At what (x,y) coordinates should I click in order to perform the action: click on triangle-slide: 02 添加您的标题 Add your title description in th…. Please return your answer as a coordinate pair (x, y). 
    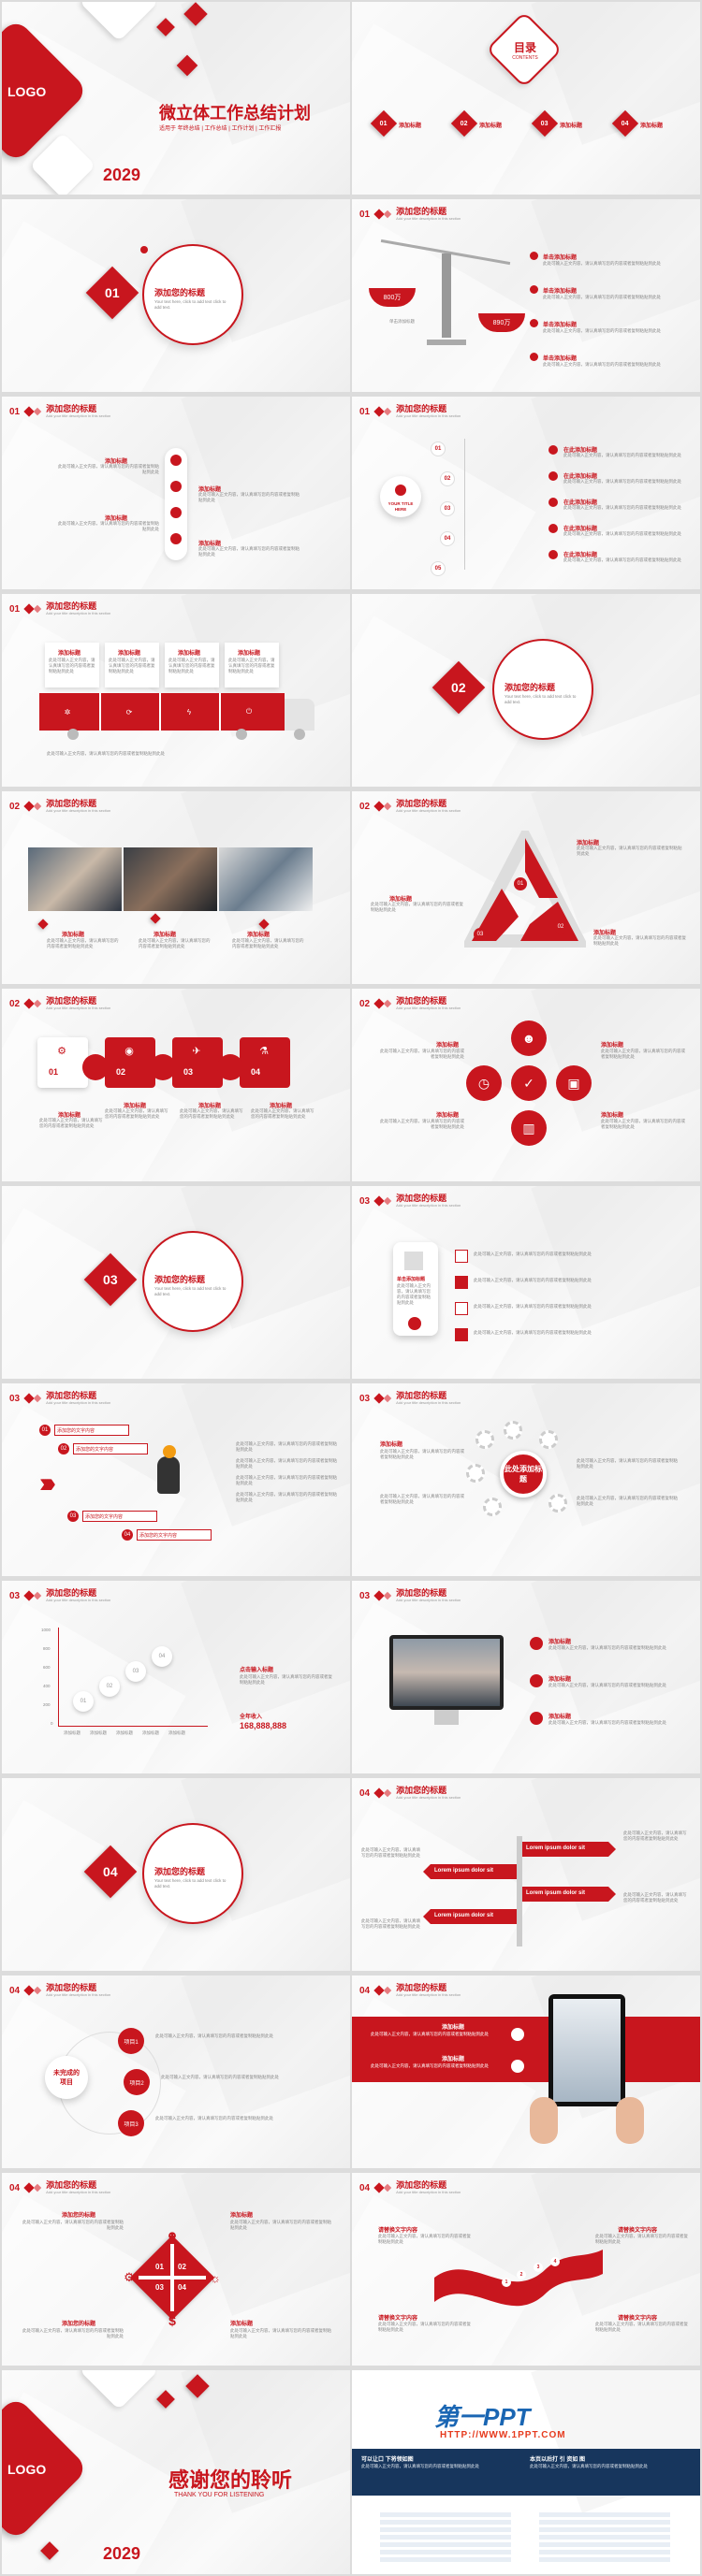
    Looking at the image, I should click on (526, 888).